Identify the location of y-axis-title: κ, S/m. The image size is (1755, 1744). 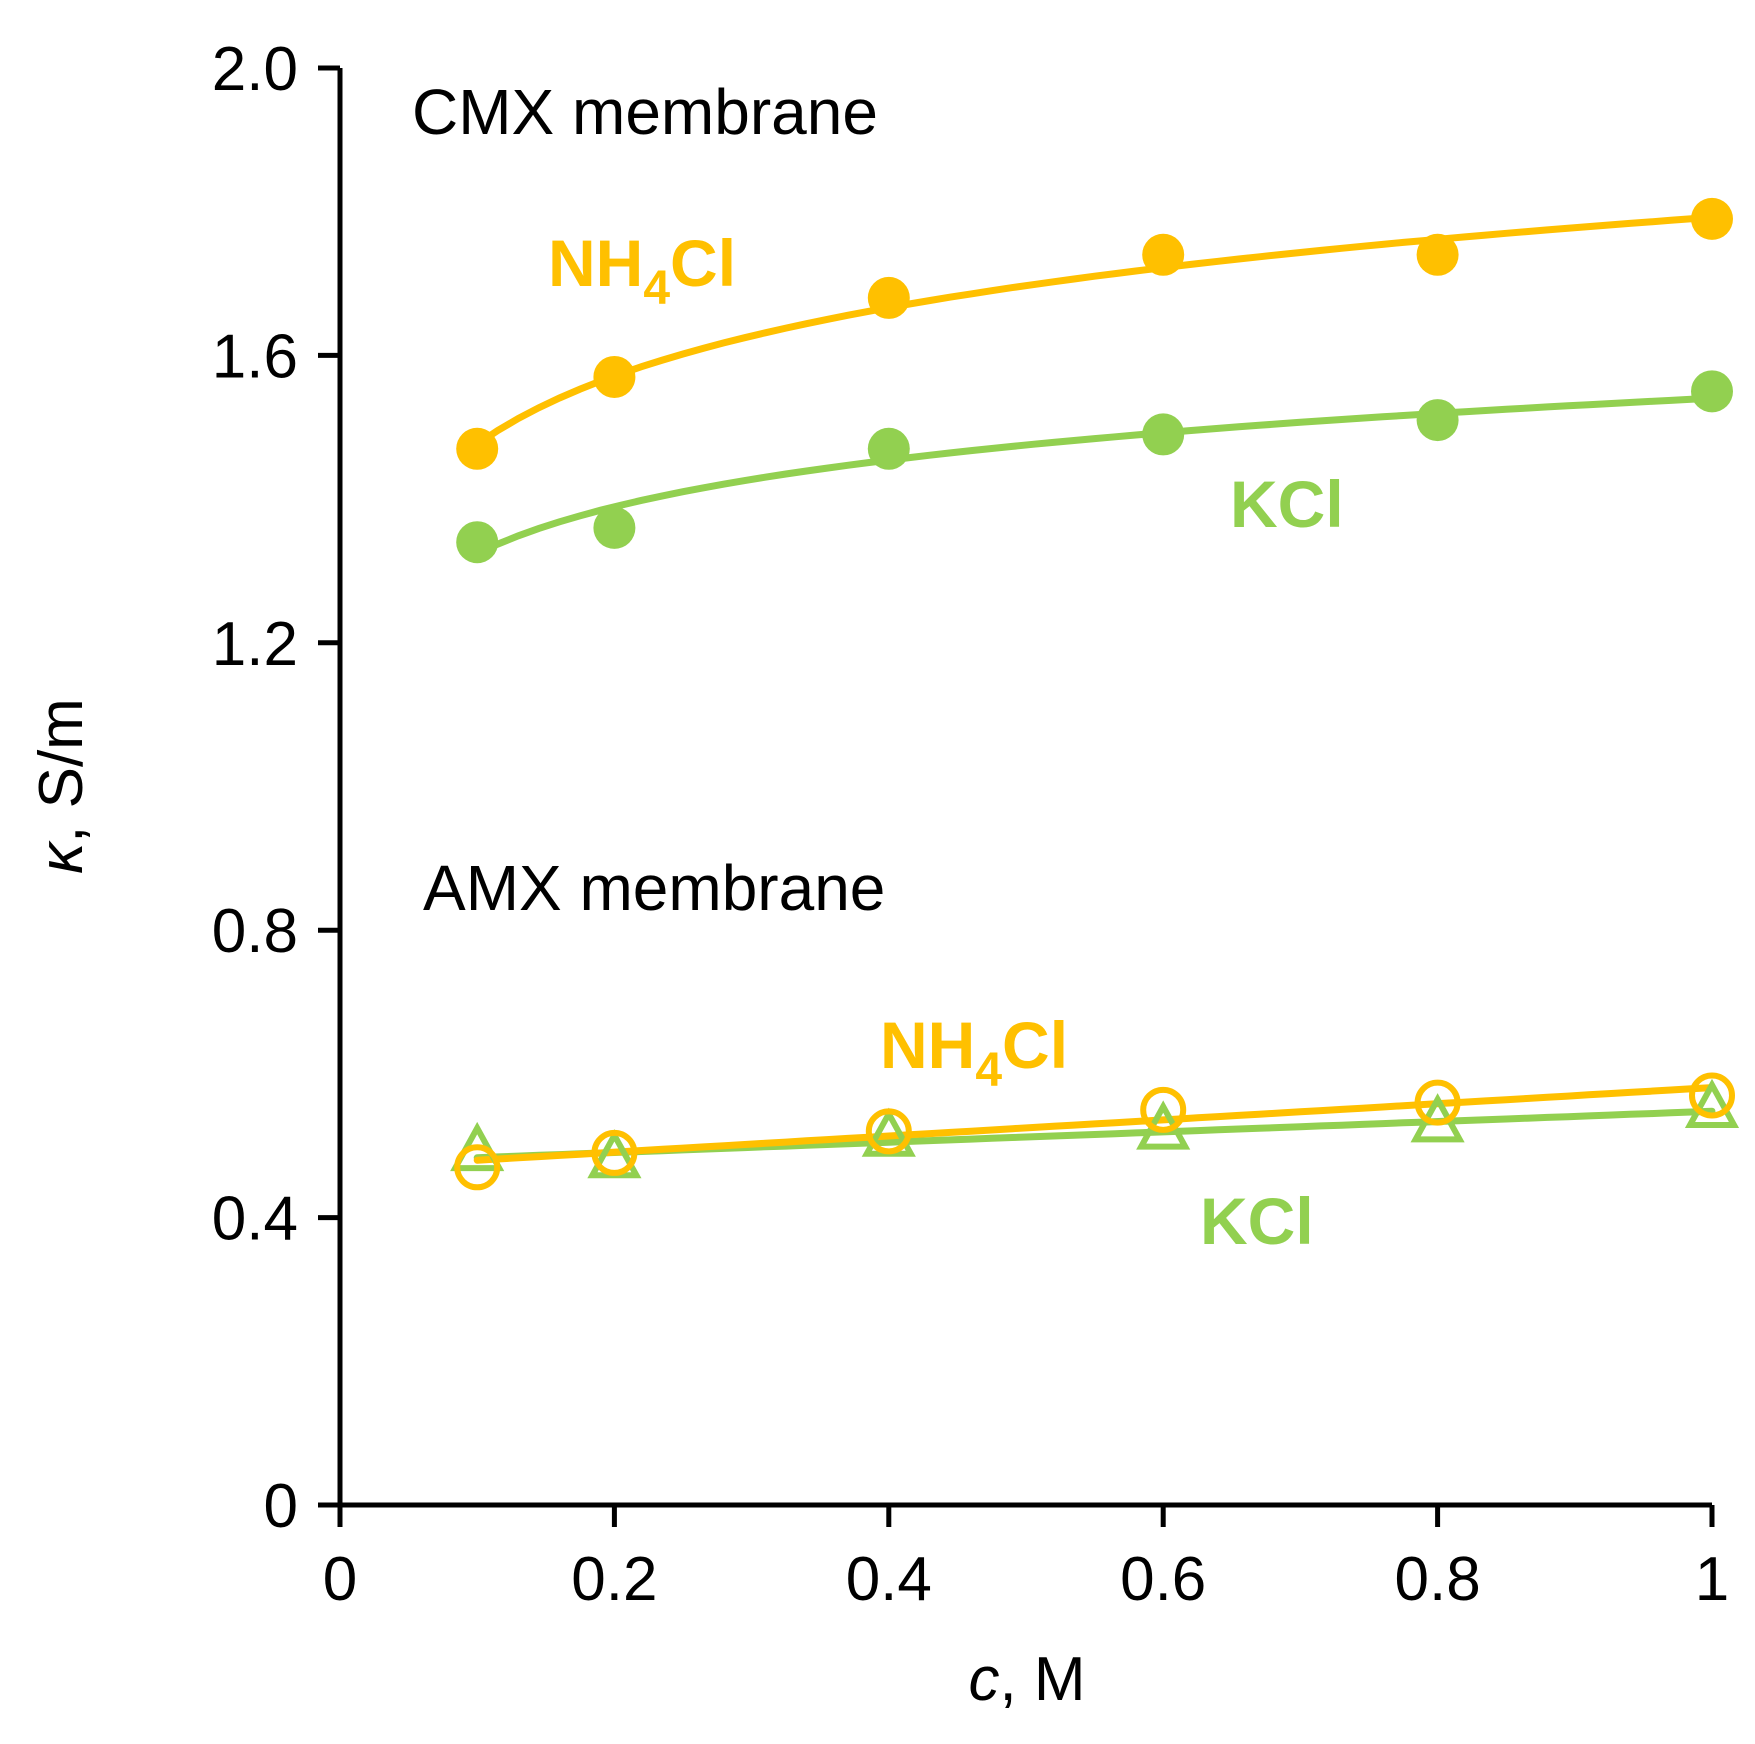
(61, 786).